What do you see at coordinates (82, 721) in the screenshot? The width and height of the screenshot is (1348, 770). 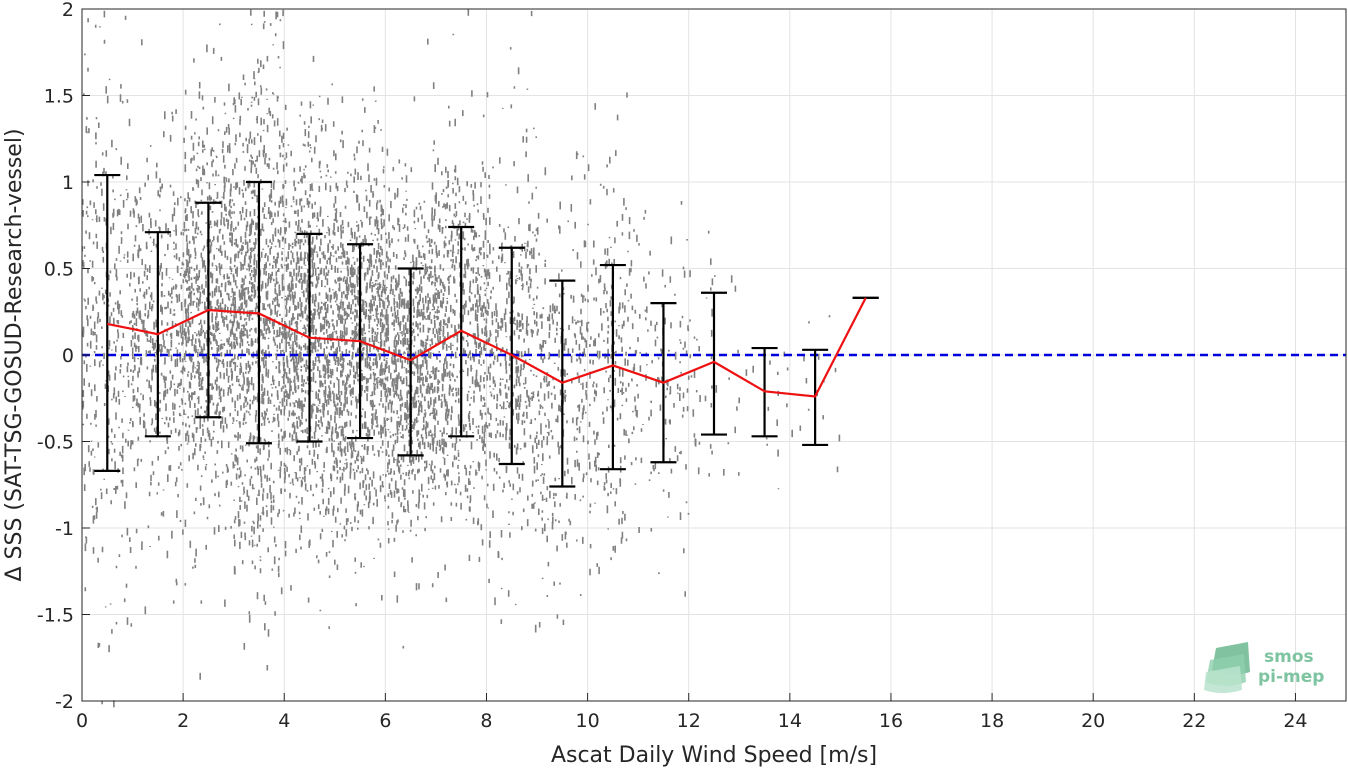 I see `x-tick-label: 0` at bounding box center [82, 721].